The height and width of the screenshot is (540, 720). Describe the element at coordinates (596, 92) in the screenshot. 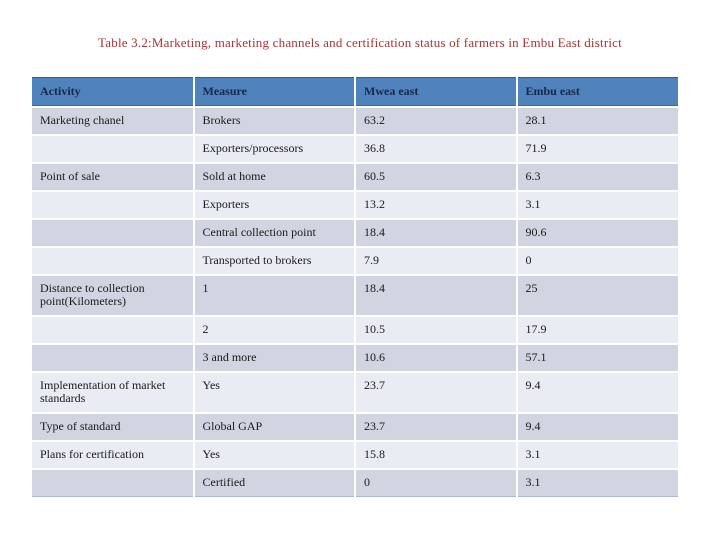

I see `column-header-embu-east: Embu east` at that location.